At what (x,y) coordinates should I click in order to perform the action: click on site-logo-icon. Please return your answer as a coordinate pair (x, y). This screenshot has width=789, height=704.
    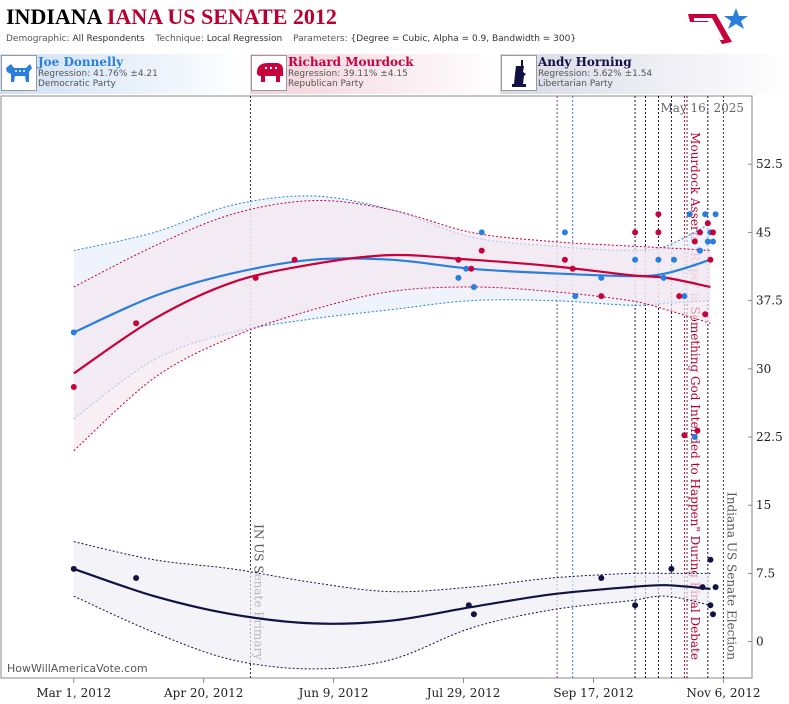
    Looking at the image, I should click on (718, 26).